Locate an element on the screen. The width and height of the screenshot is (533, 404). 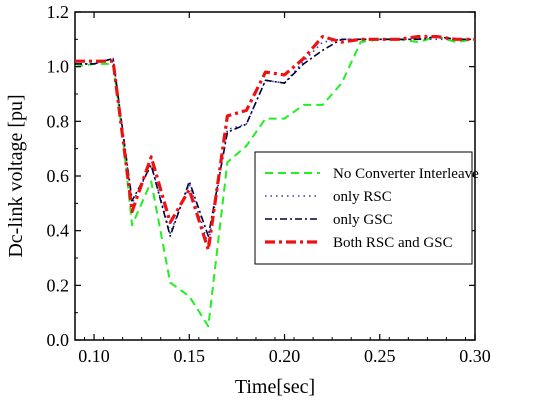
y-tick-label: 0.8 is located at coordinates (58, 121).